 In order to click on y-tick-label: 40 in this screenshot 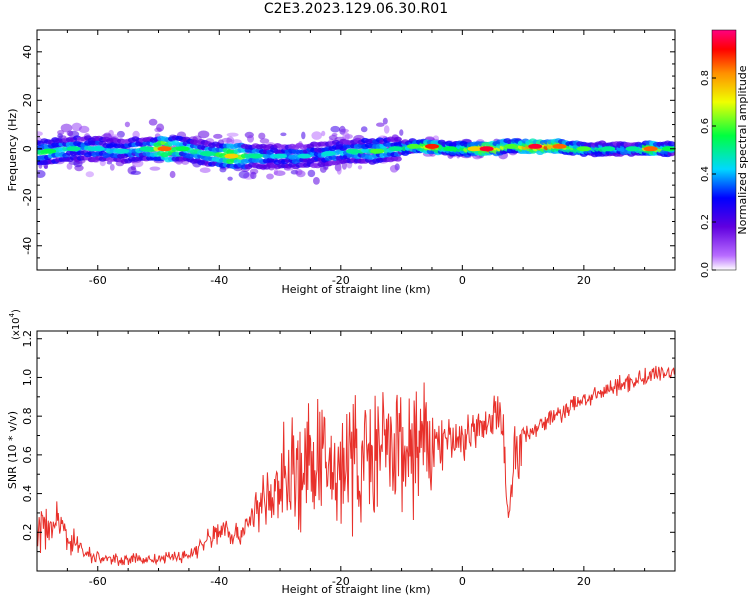, I will do `click(27, 52)`.